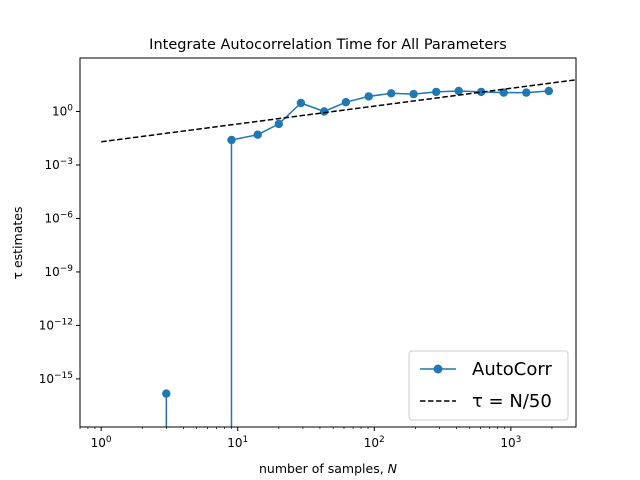 The image size is (640, 480). What do you see at coordinates (438, 369) in the screenshot?
I see `legend-autocorr-marker` at bounding box center [438, 369].